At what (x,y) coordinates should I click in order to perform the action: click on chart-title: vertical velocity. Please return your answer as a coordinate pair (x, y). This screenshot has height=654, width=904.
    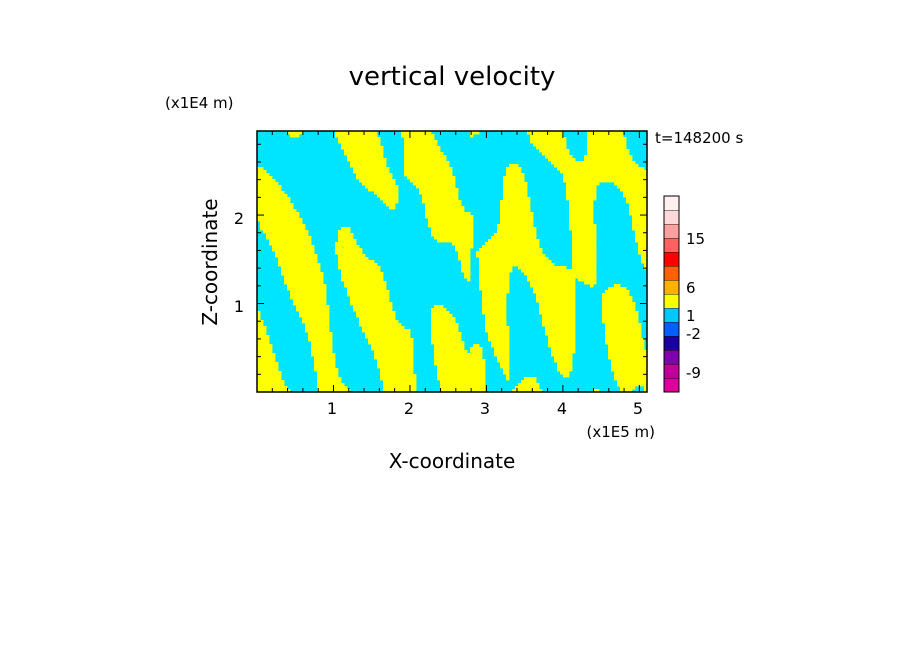
    Looking at the image, I should click on (452, 77).